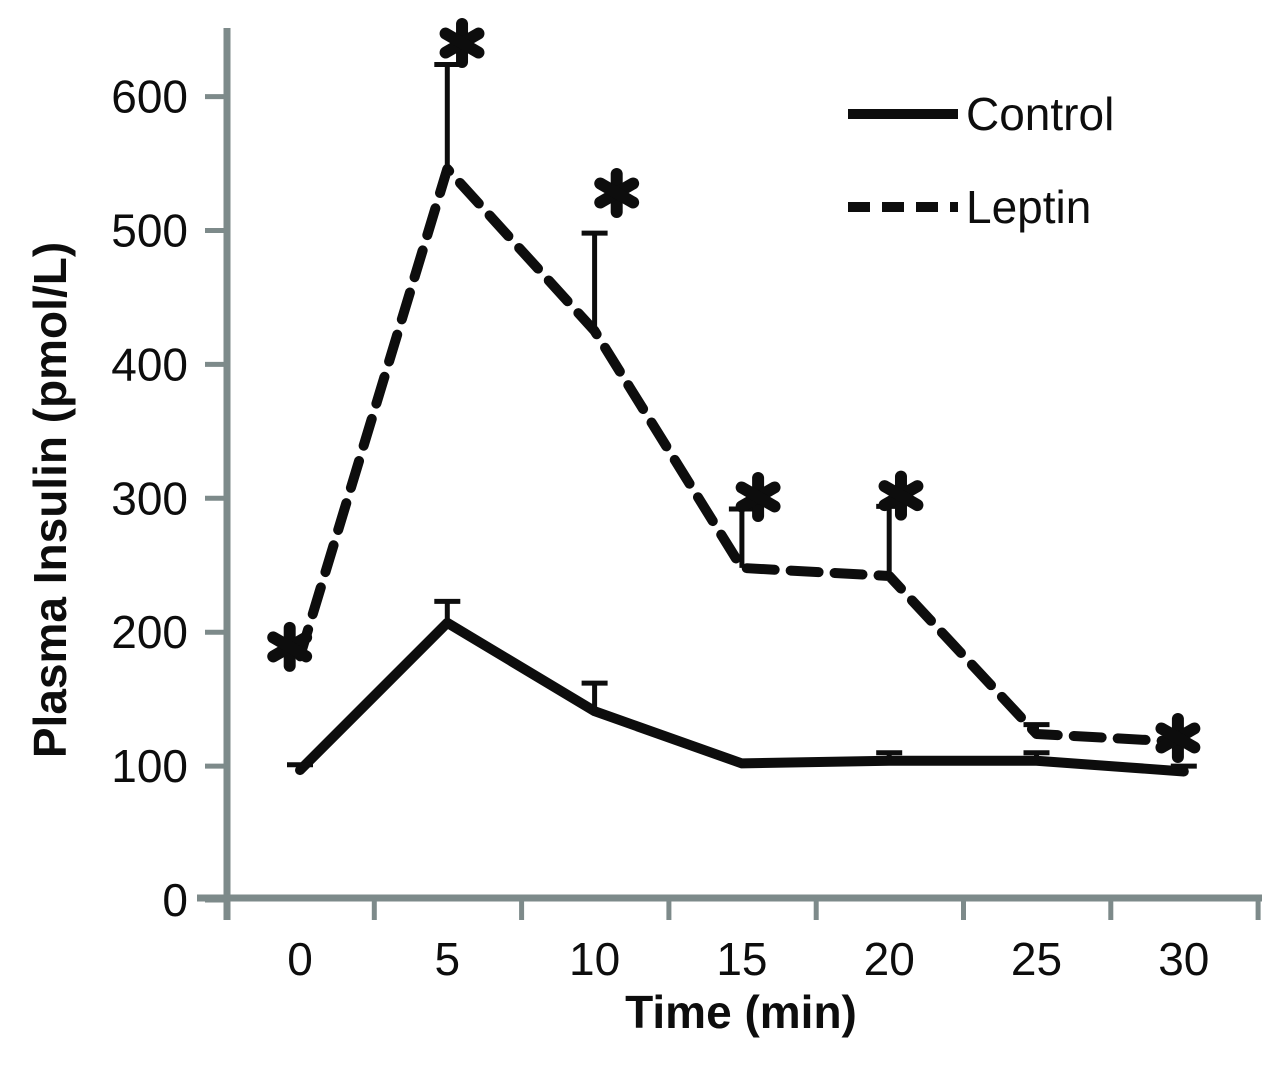 The width and height of the screenshot is (1286, 1073). I want to click on y-tick-label: 500, so click(149, 231).